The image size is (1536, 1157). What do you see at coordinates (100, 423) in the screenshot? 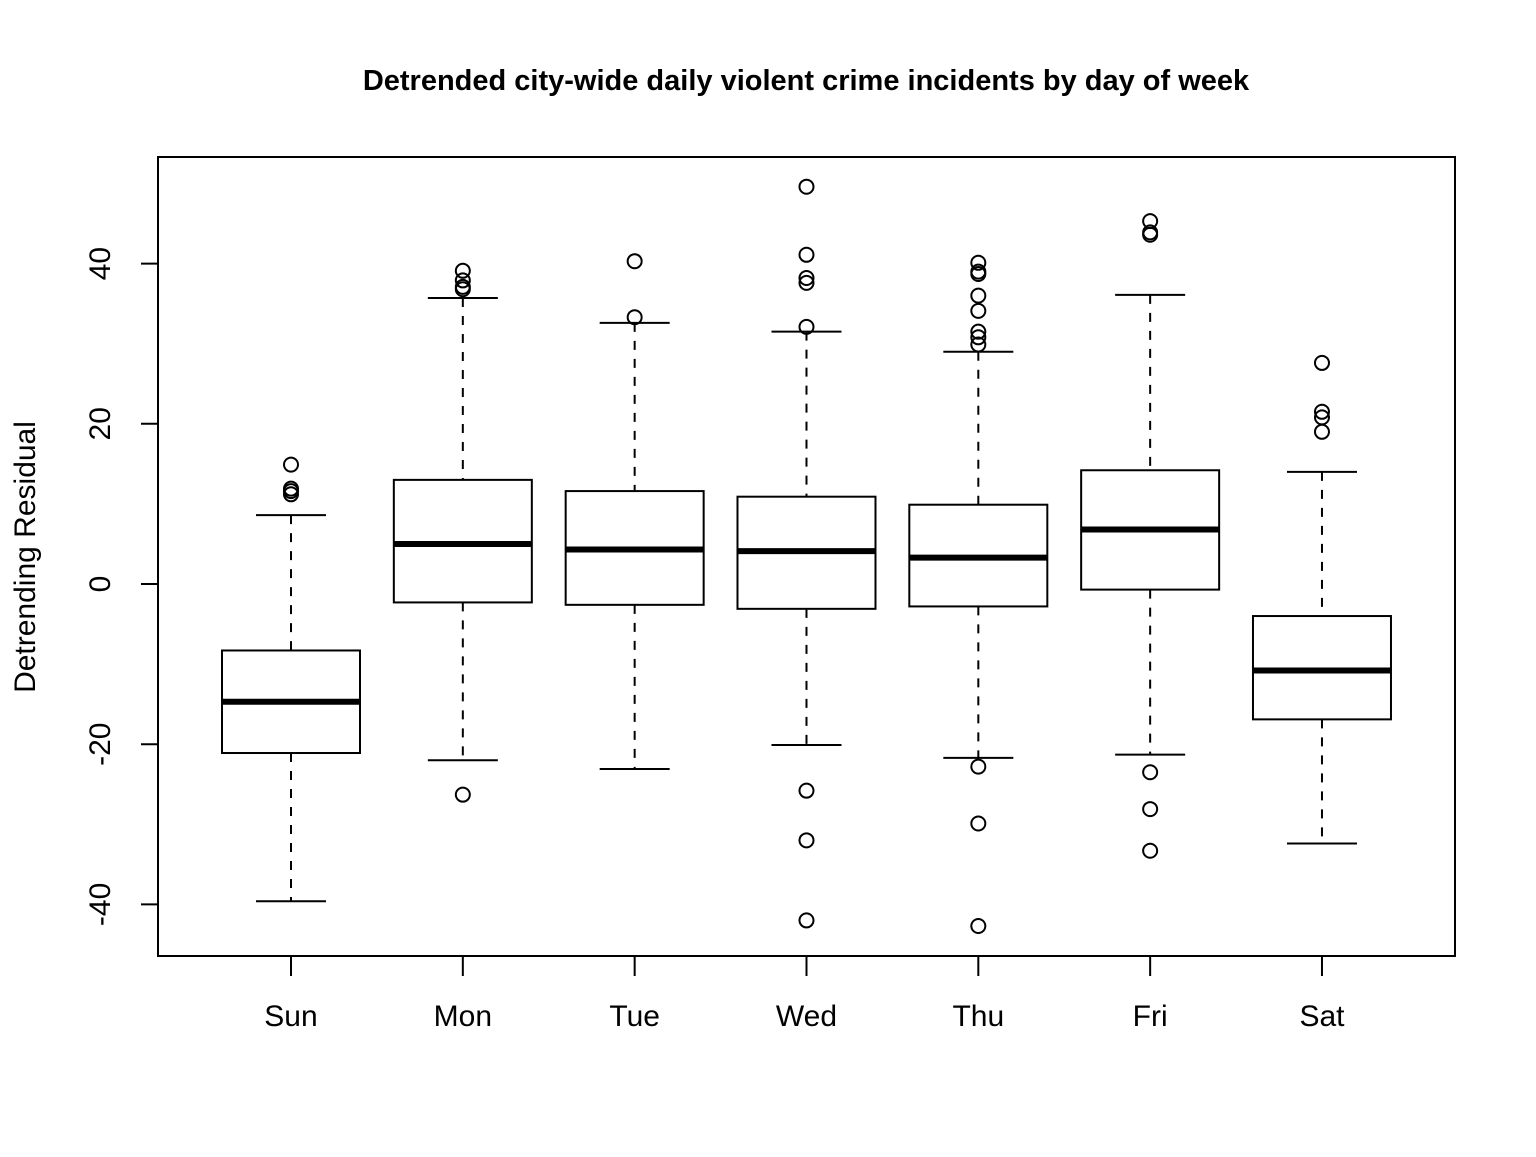
I see `y-tick-label: 20` at bounding box center [100, 423].